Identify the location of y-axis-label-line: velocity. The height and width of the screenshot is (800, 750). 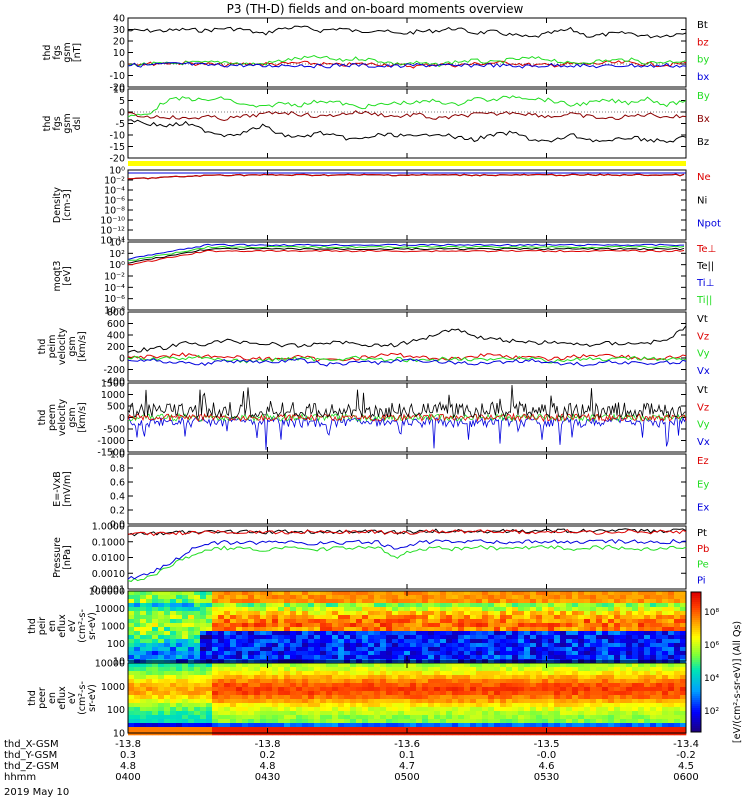
(62, 418).